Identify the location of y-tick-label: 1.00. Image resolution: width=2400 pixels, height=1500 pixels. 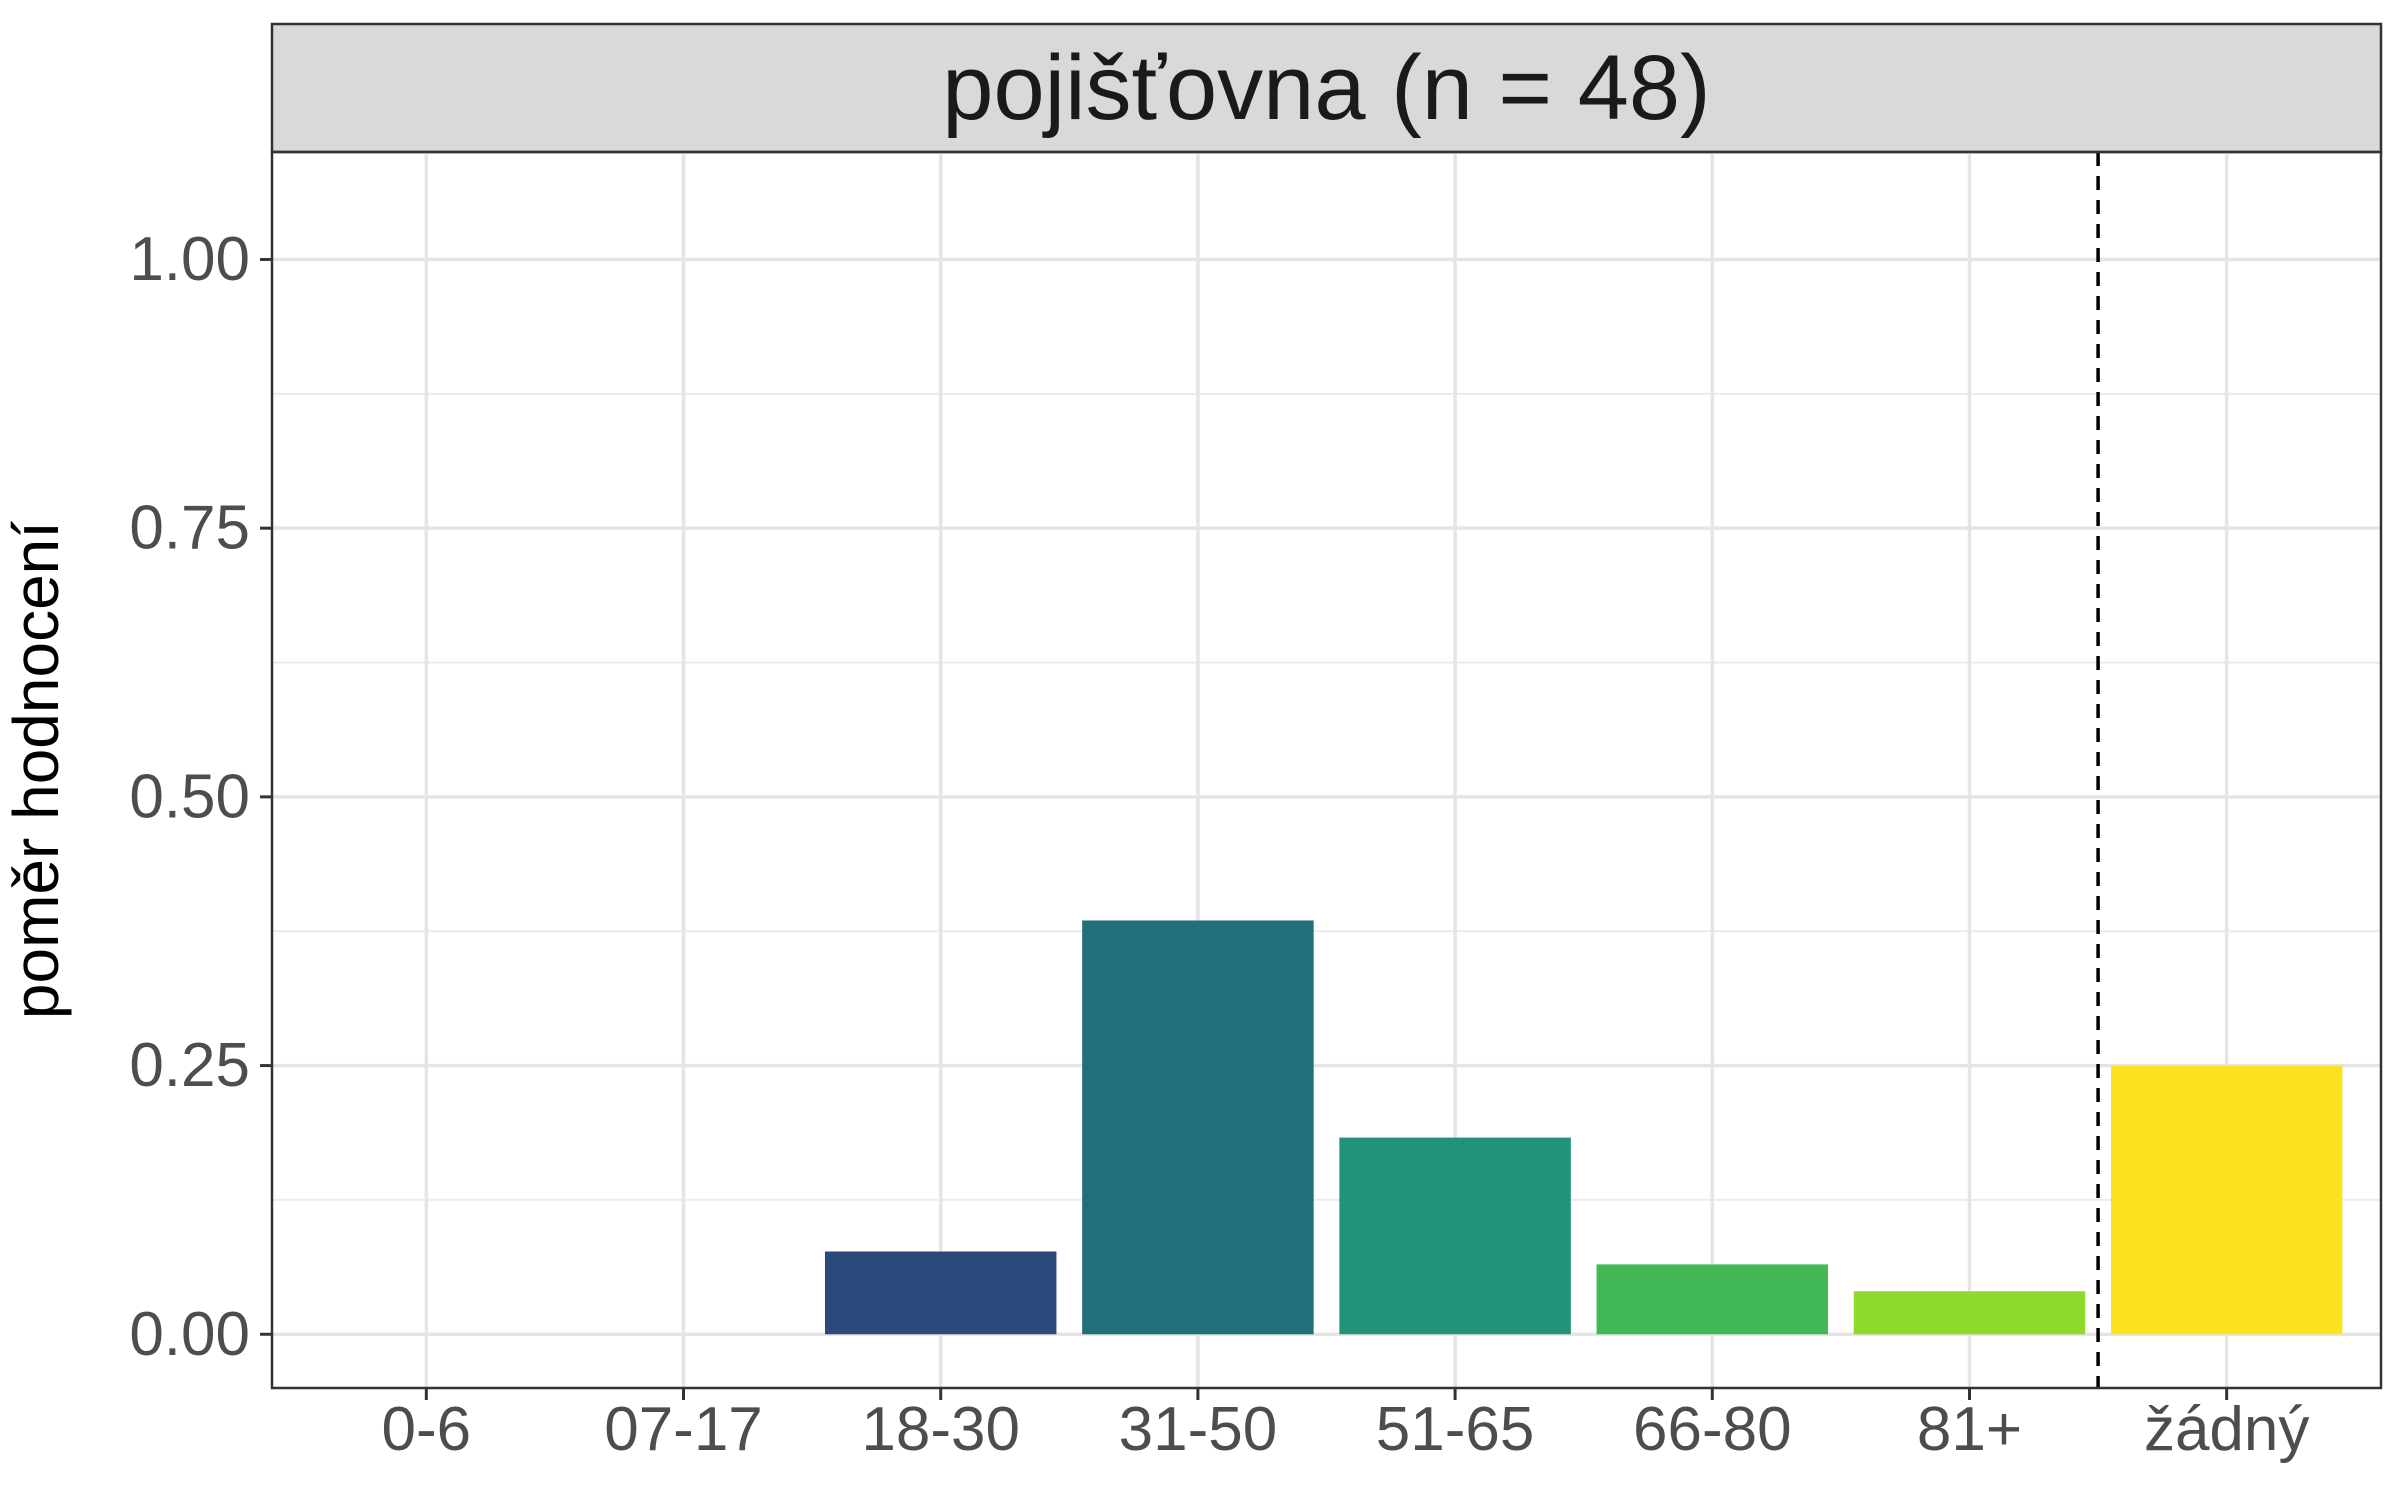
(189, 259).